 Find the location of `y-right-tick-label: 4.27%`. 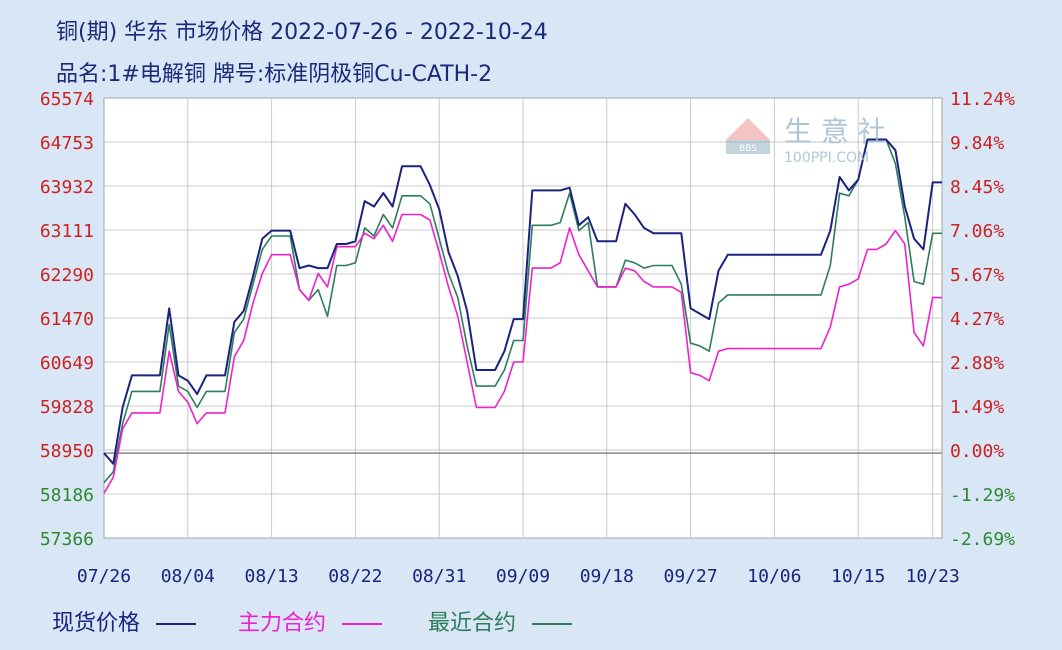

y-right-tick-label: 4.27% is located at coordinates (977, 319).